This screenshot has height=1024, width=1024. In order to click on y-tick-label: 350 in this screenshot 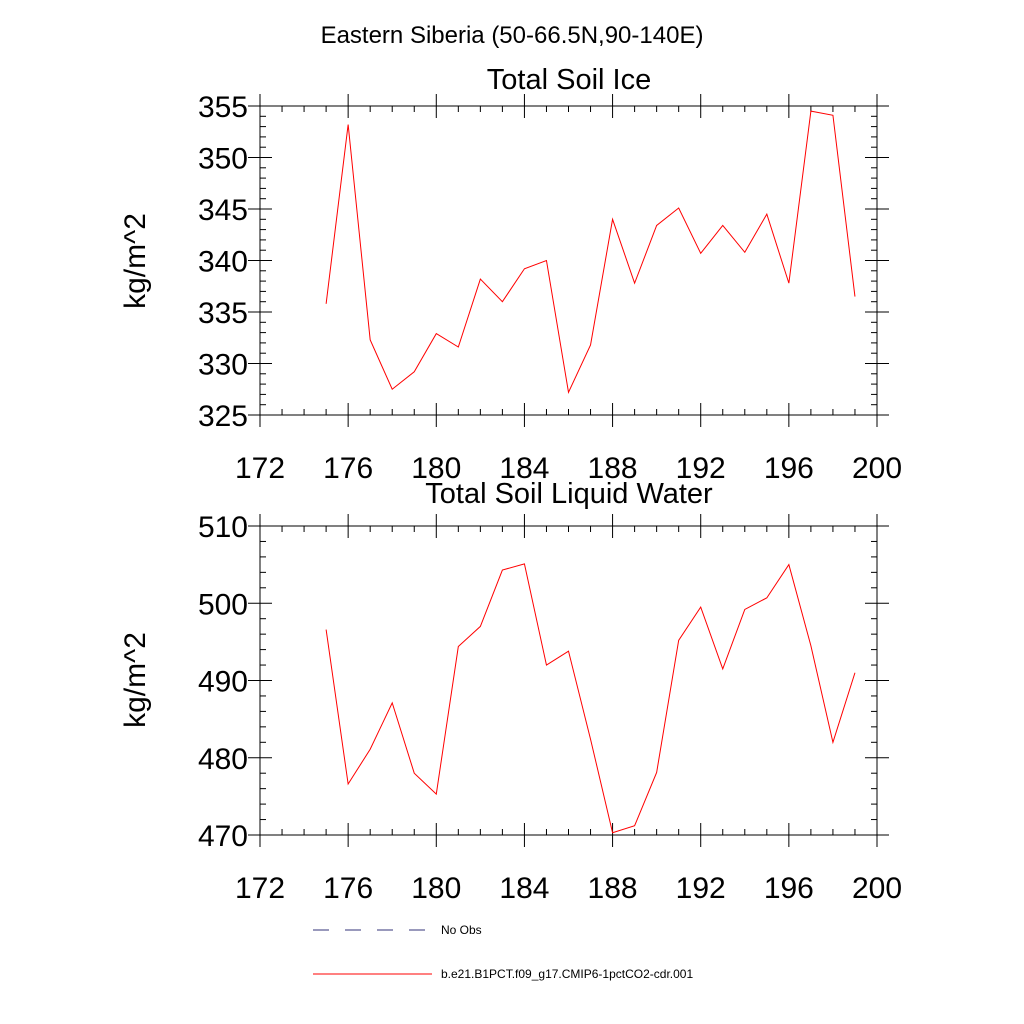, I will do `click(223, 159)`.